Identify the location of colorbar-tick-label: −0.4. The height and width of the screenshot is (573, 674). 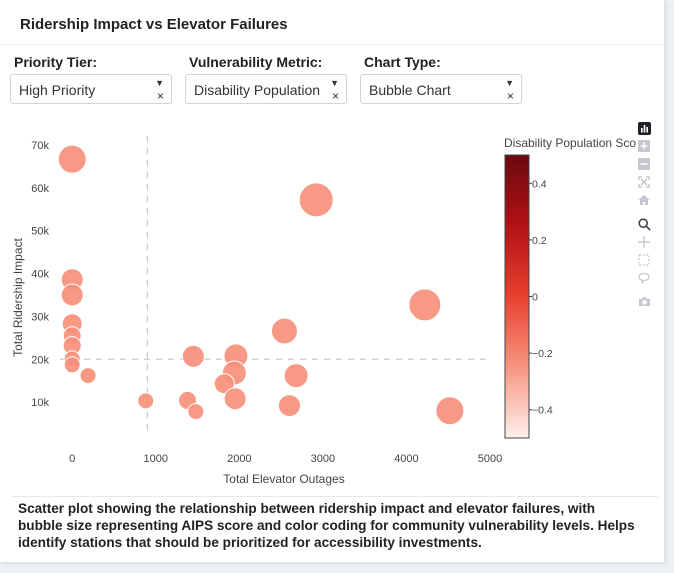
(542, 411).